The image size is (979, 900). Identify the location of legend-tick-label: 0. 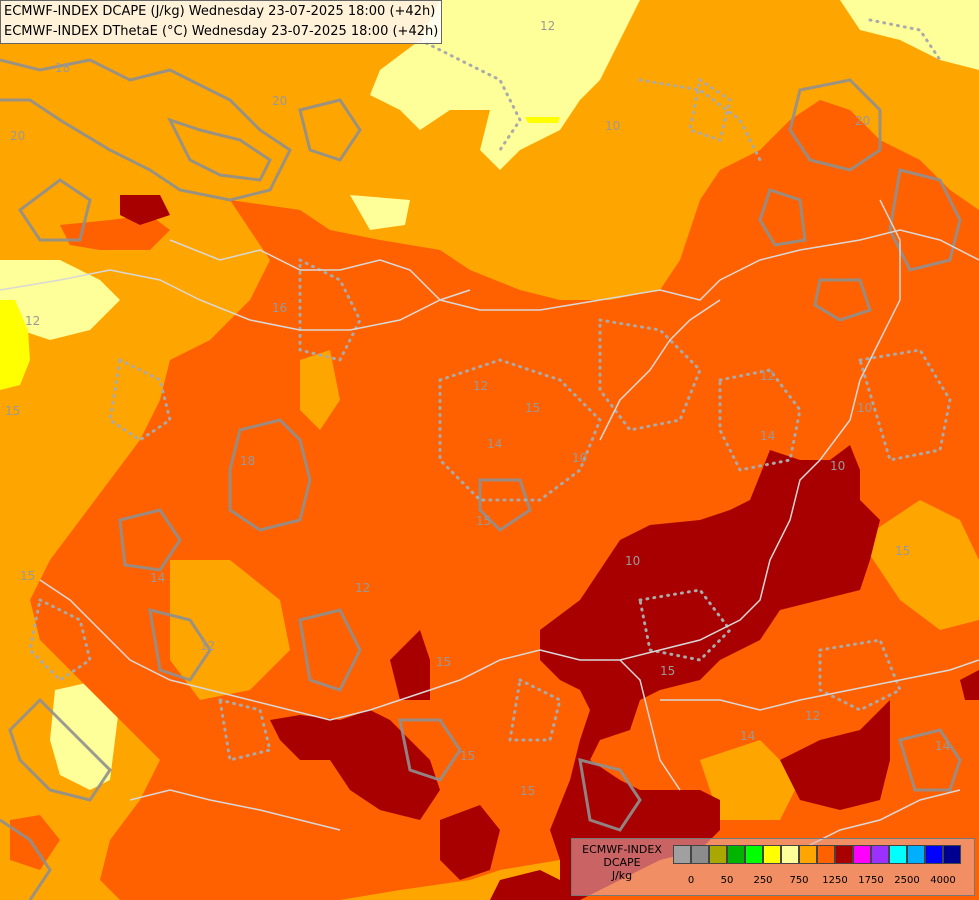
(691, 880).